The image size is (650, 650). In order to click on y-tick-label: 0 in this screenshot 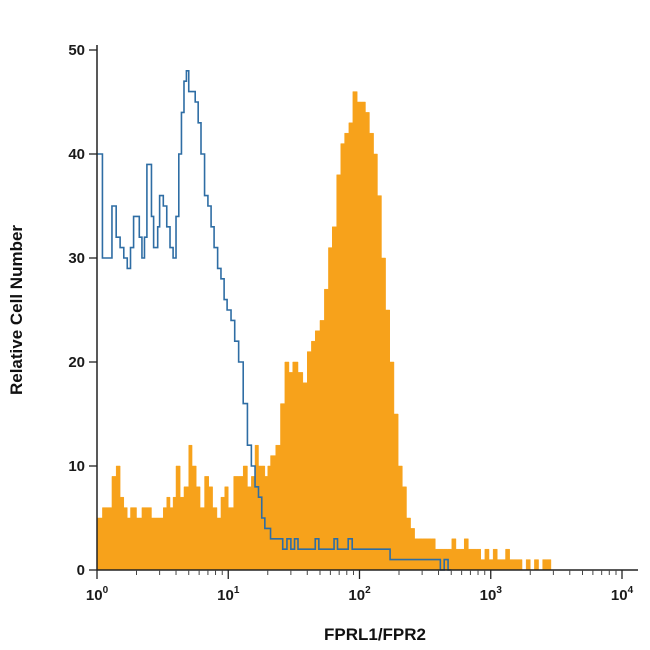, I will do `click(81, 570)`.